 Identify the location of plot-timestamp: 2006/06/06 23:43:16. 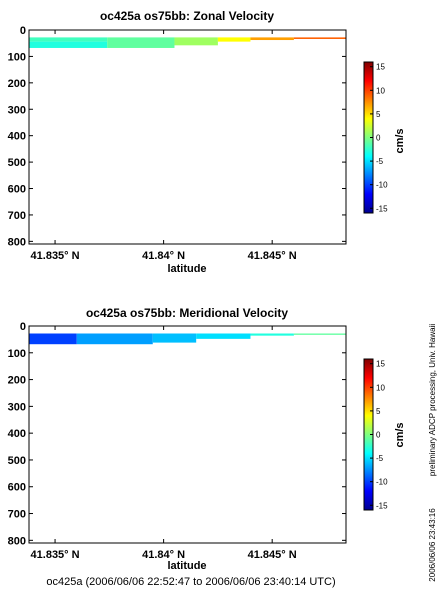
(432, 545).